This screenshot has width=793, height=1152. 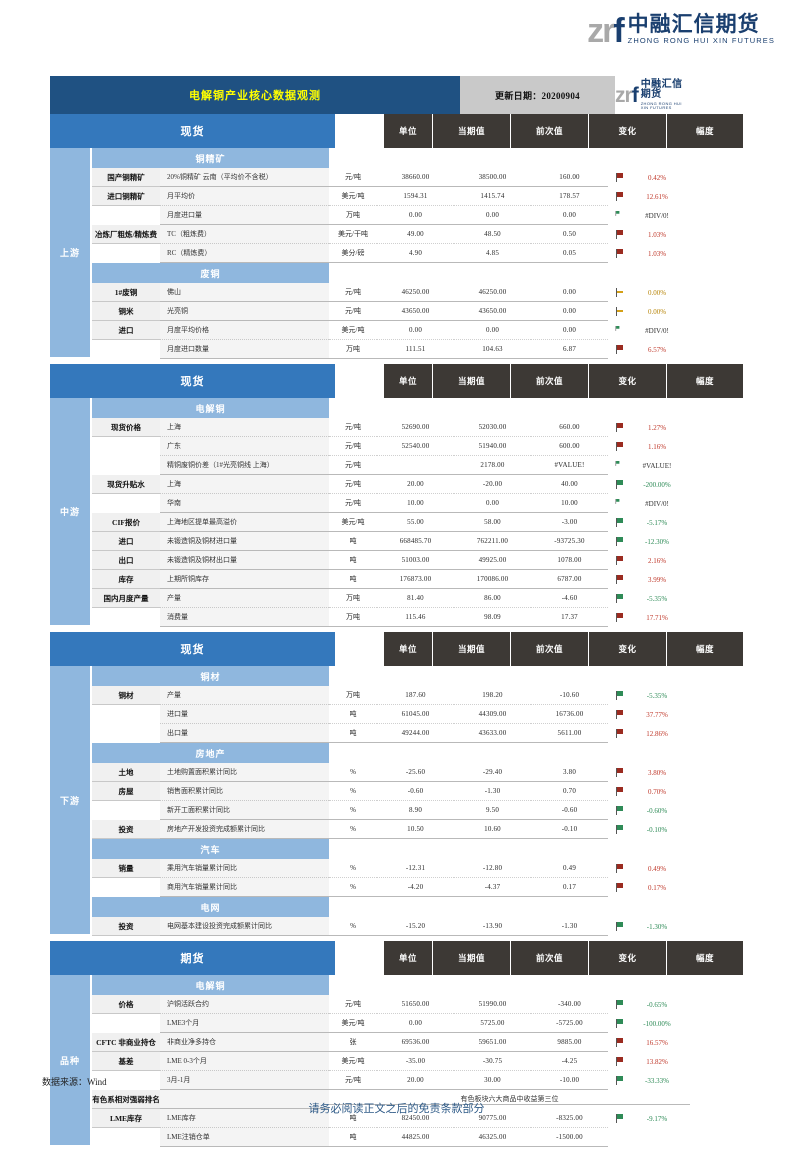 What do you see at coordinates (492, 617) in the screenshot?
I see `row-previous-value: 98.09` at bounding box center [492, 617].